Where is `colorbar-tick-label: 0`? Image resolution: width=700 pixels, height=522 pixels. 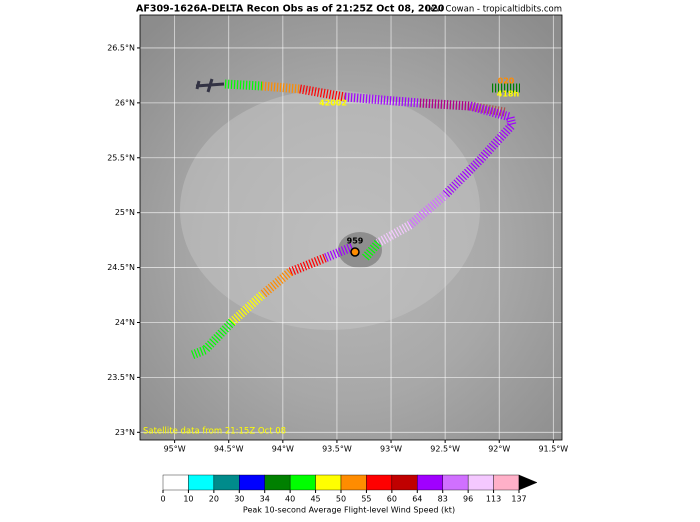
colorbar-tick-label: 0 is located at coordinates (162, 499).